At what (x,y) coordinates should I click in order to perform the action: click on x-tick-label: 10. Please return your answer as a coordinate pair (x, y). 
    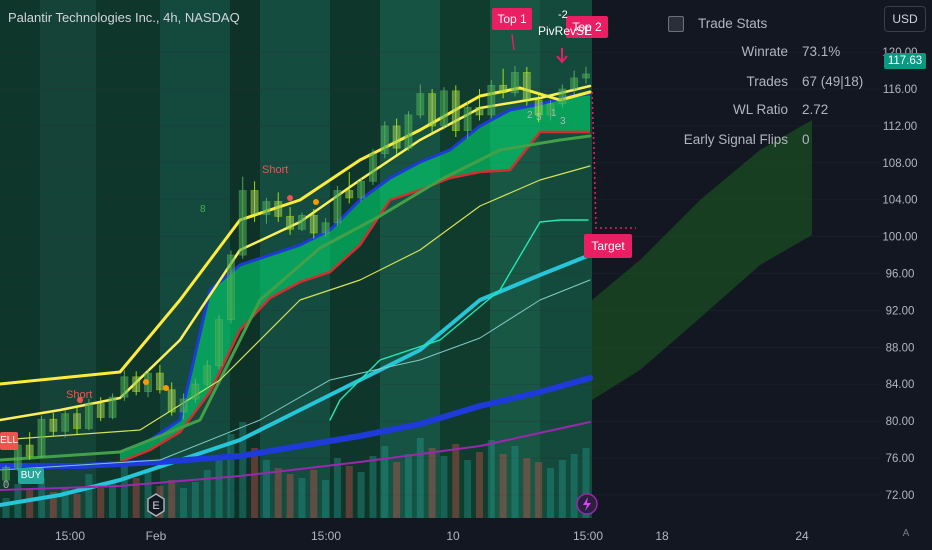
    Looking at the image, I should click on (453, 536).